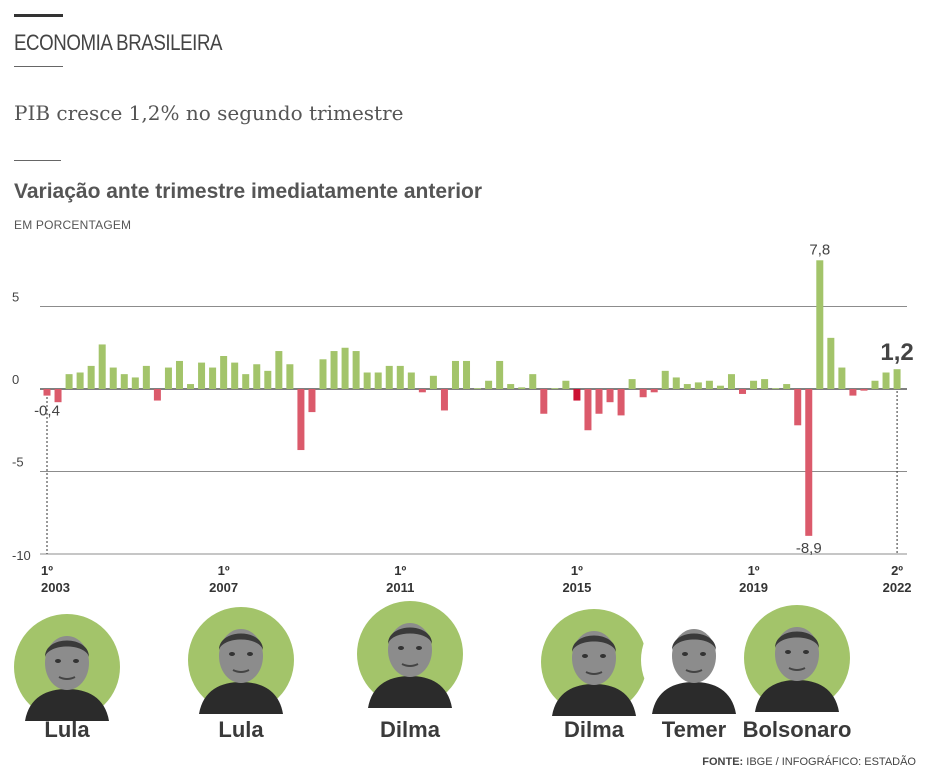 This screenshot has height=771, width=930. I want to click on x-tick-quarter-1: 1º, so click(224, 570).